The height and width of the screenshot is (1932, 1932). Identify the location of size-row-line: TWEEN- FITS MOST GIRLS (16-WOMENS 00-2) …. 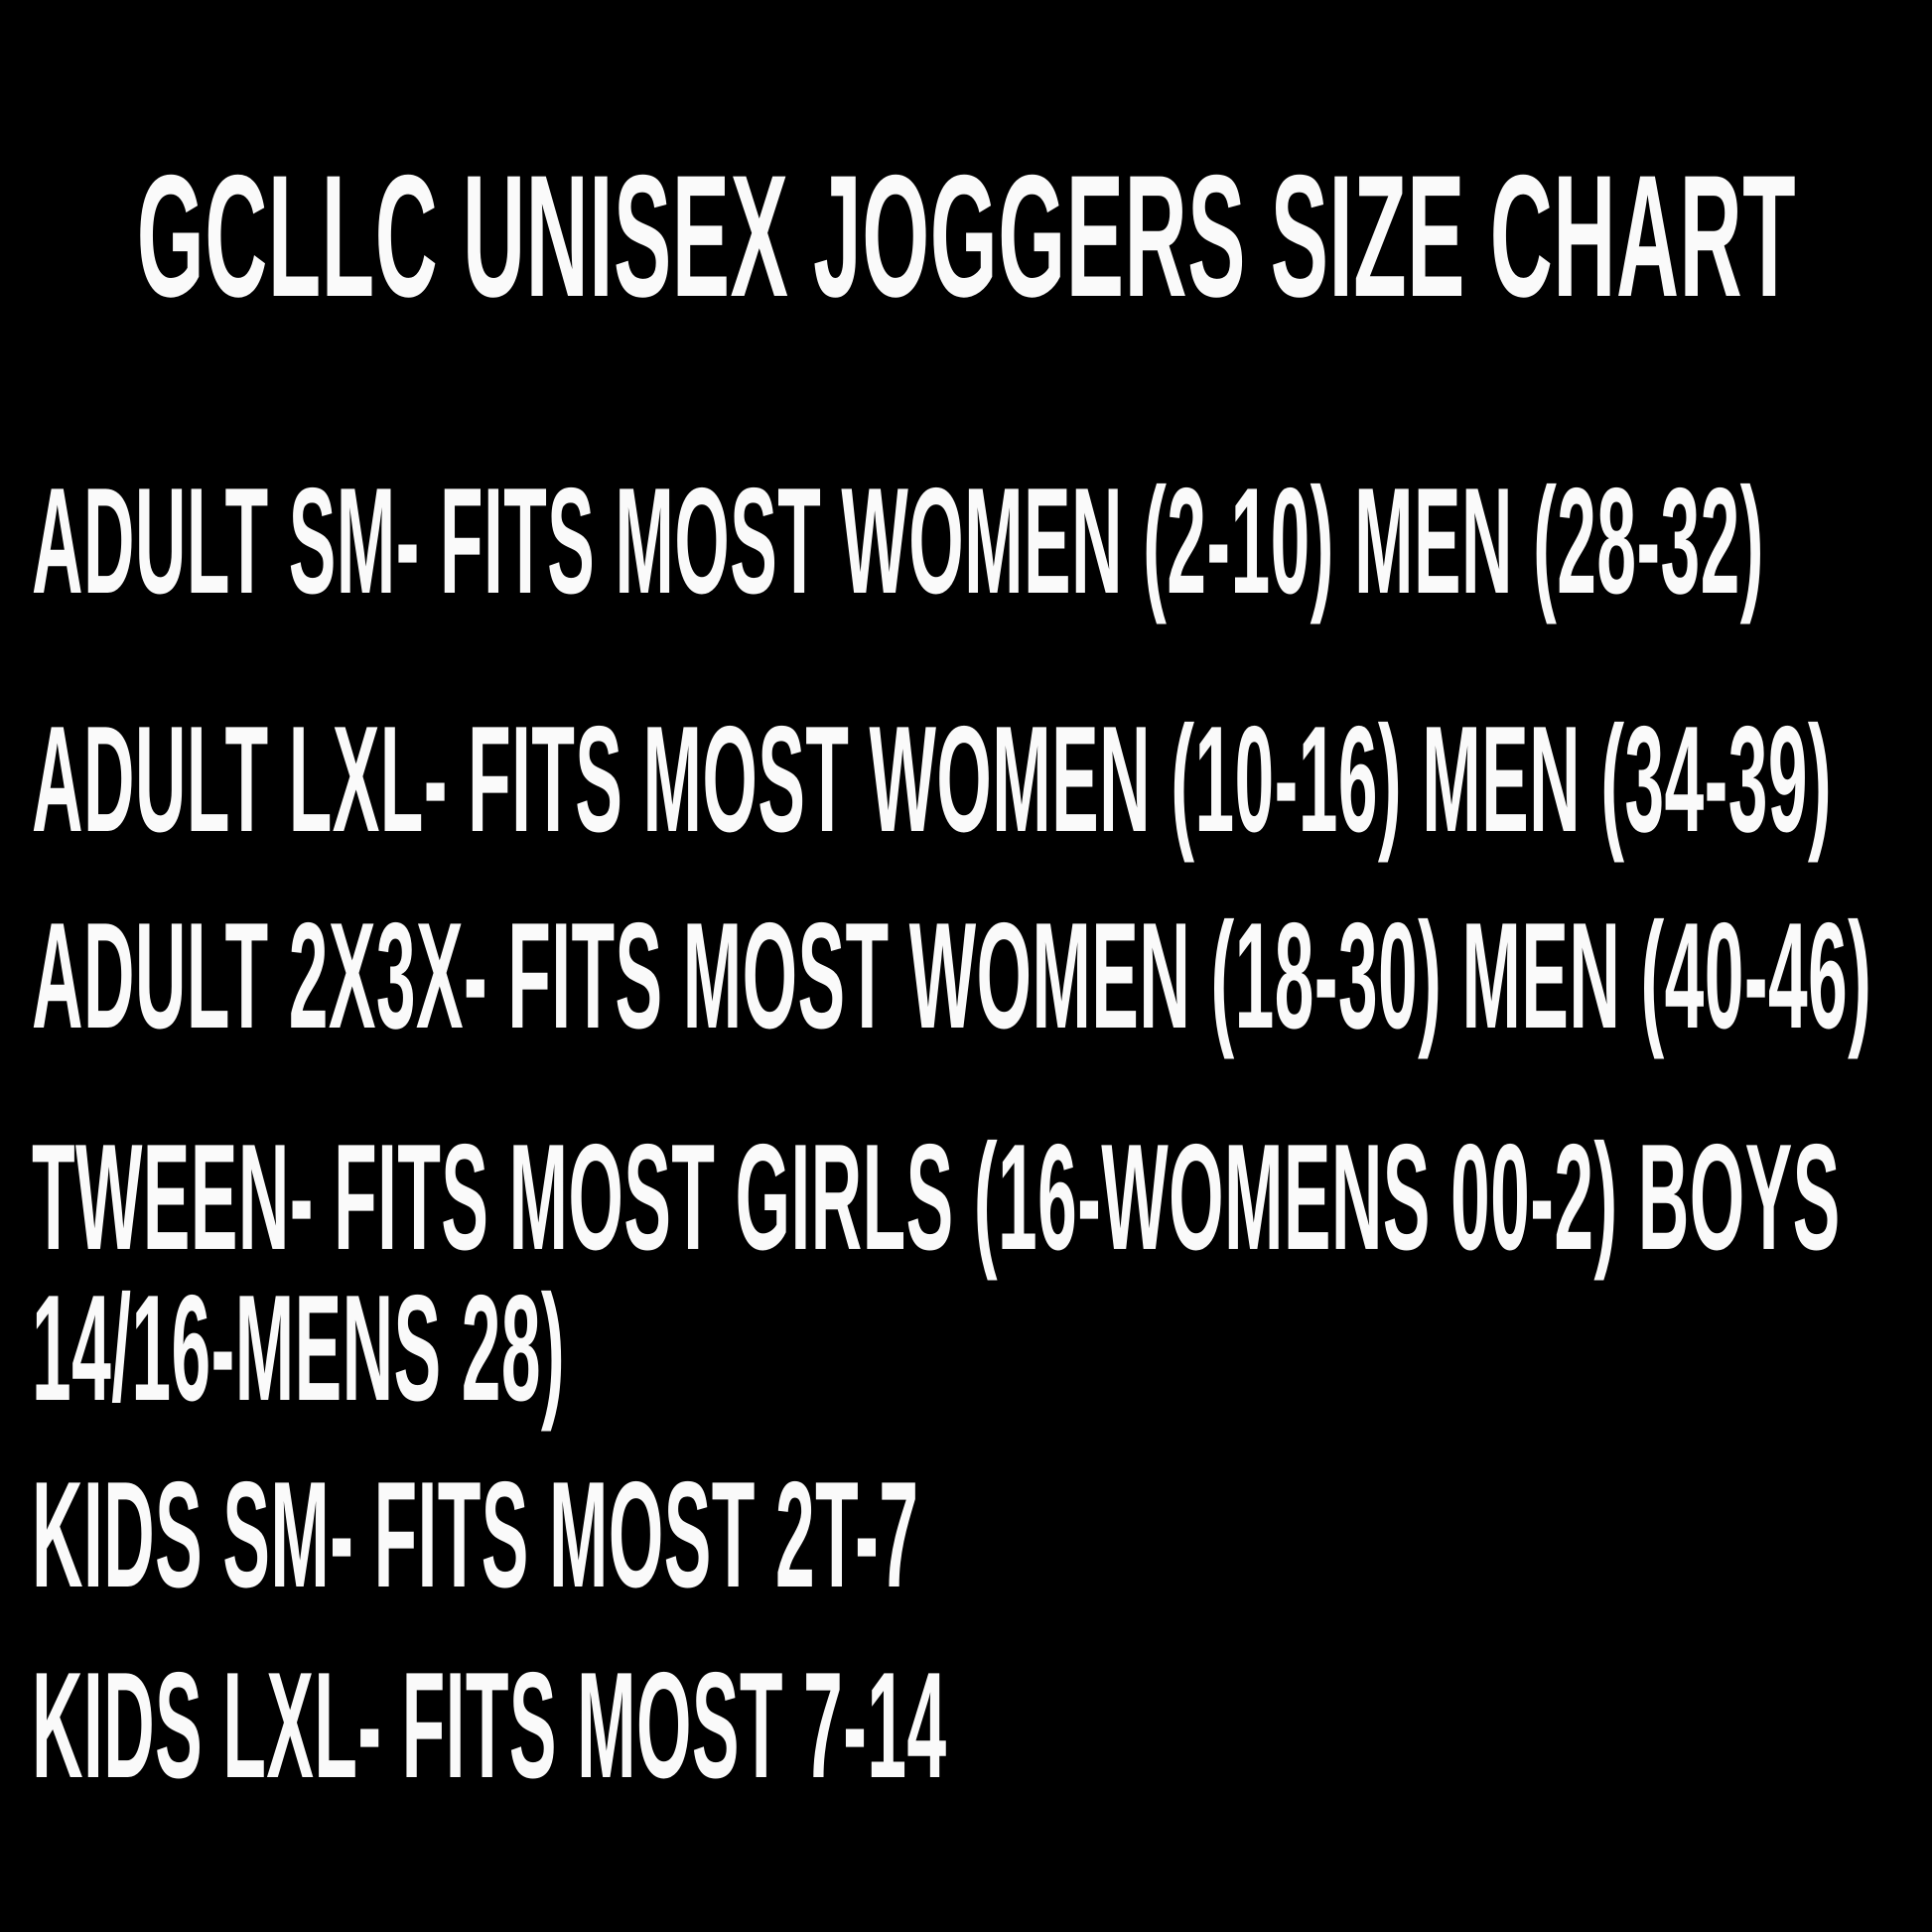
(966, 1197).